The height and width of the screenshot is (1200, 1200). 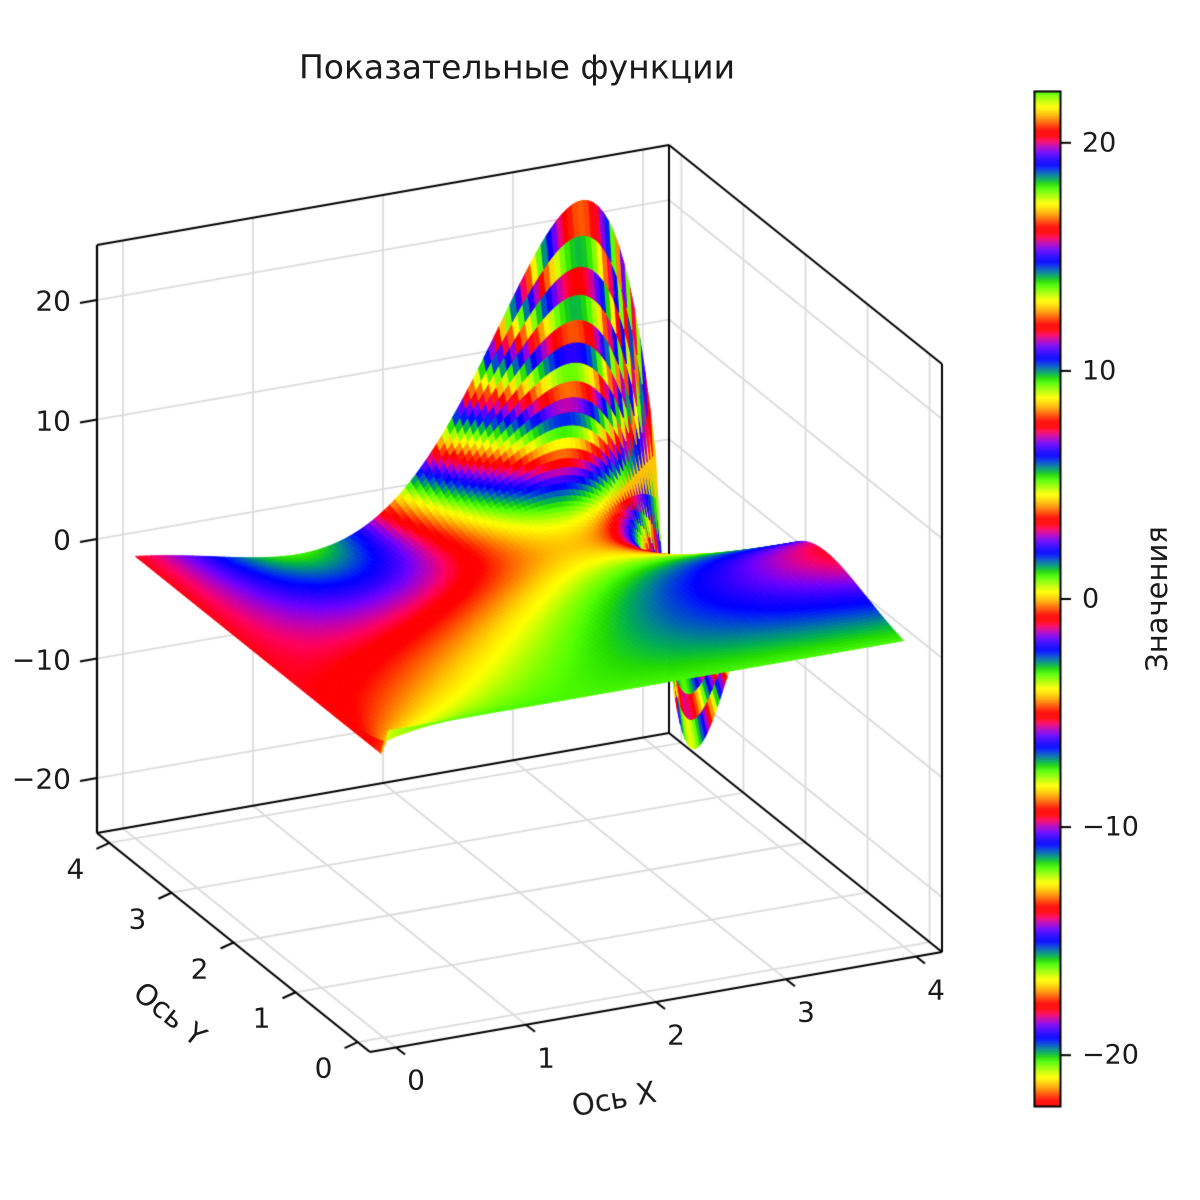 What do you see at coordinates (1099, 143) in the screenshot?
I see `colorbar-tick-label: 20` at bounding box center [1099, 143].